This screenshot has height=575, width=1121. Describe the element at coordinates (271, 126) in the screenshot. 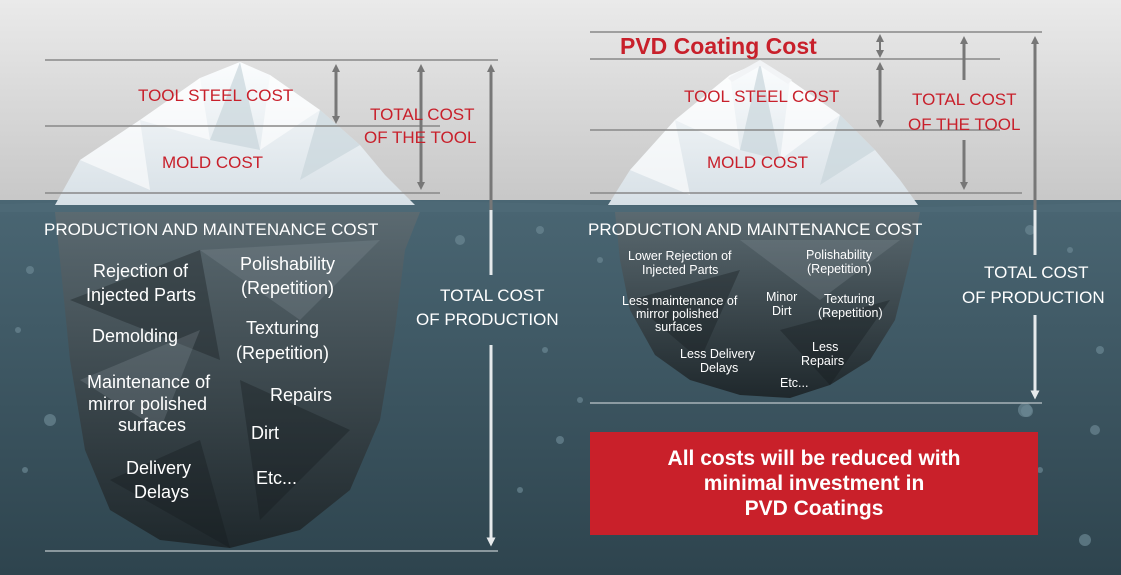

I see `left-level-lines` at that location.